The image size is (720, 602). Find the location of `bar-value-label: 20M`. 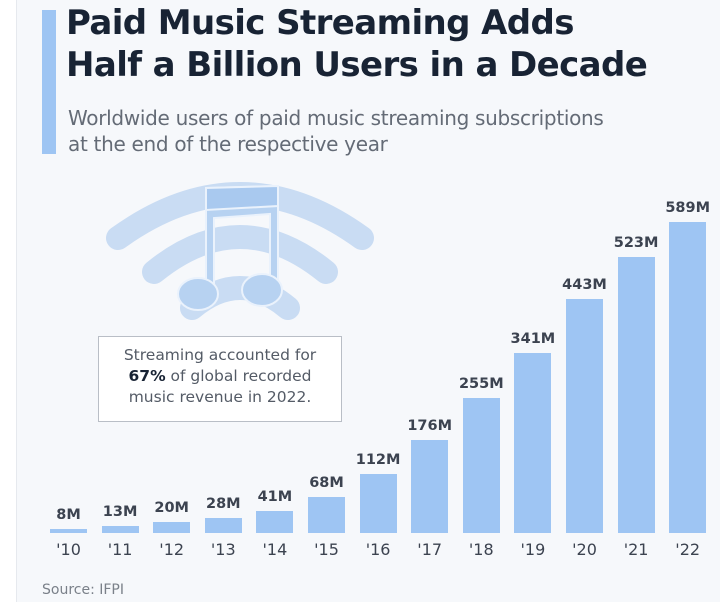

bar-value-label: 20M is located at coordinates (171, 508).